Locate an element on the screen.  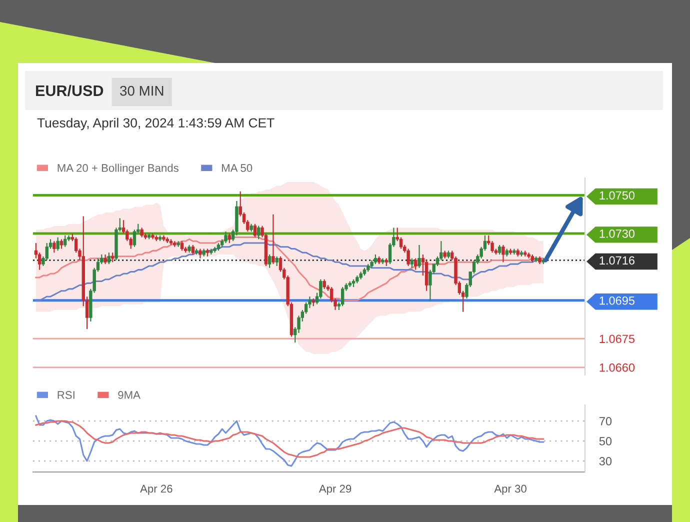
y-tick-label: 1.0695 is located at coordinates (617, 300).